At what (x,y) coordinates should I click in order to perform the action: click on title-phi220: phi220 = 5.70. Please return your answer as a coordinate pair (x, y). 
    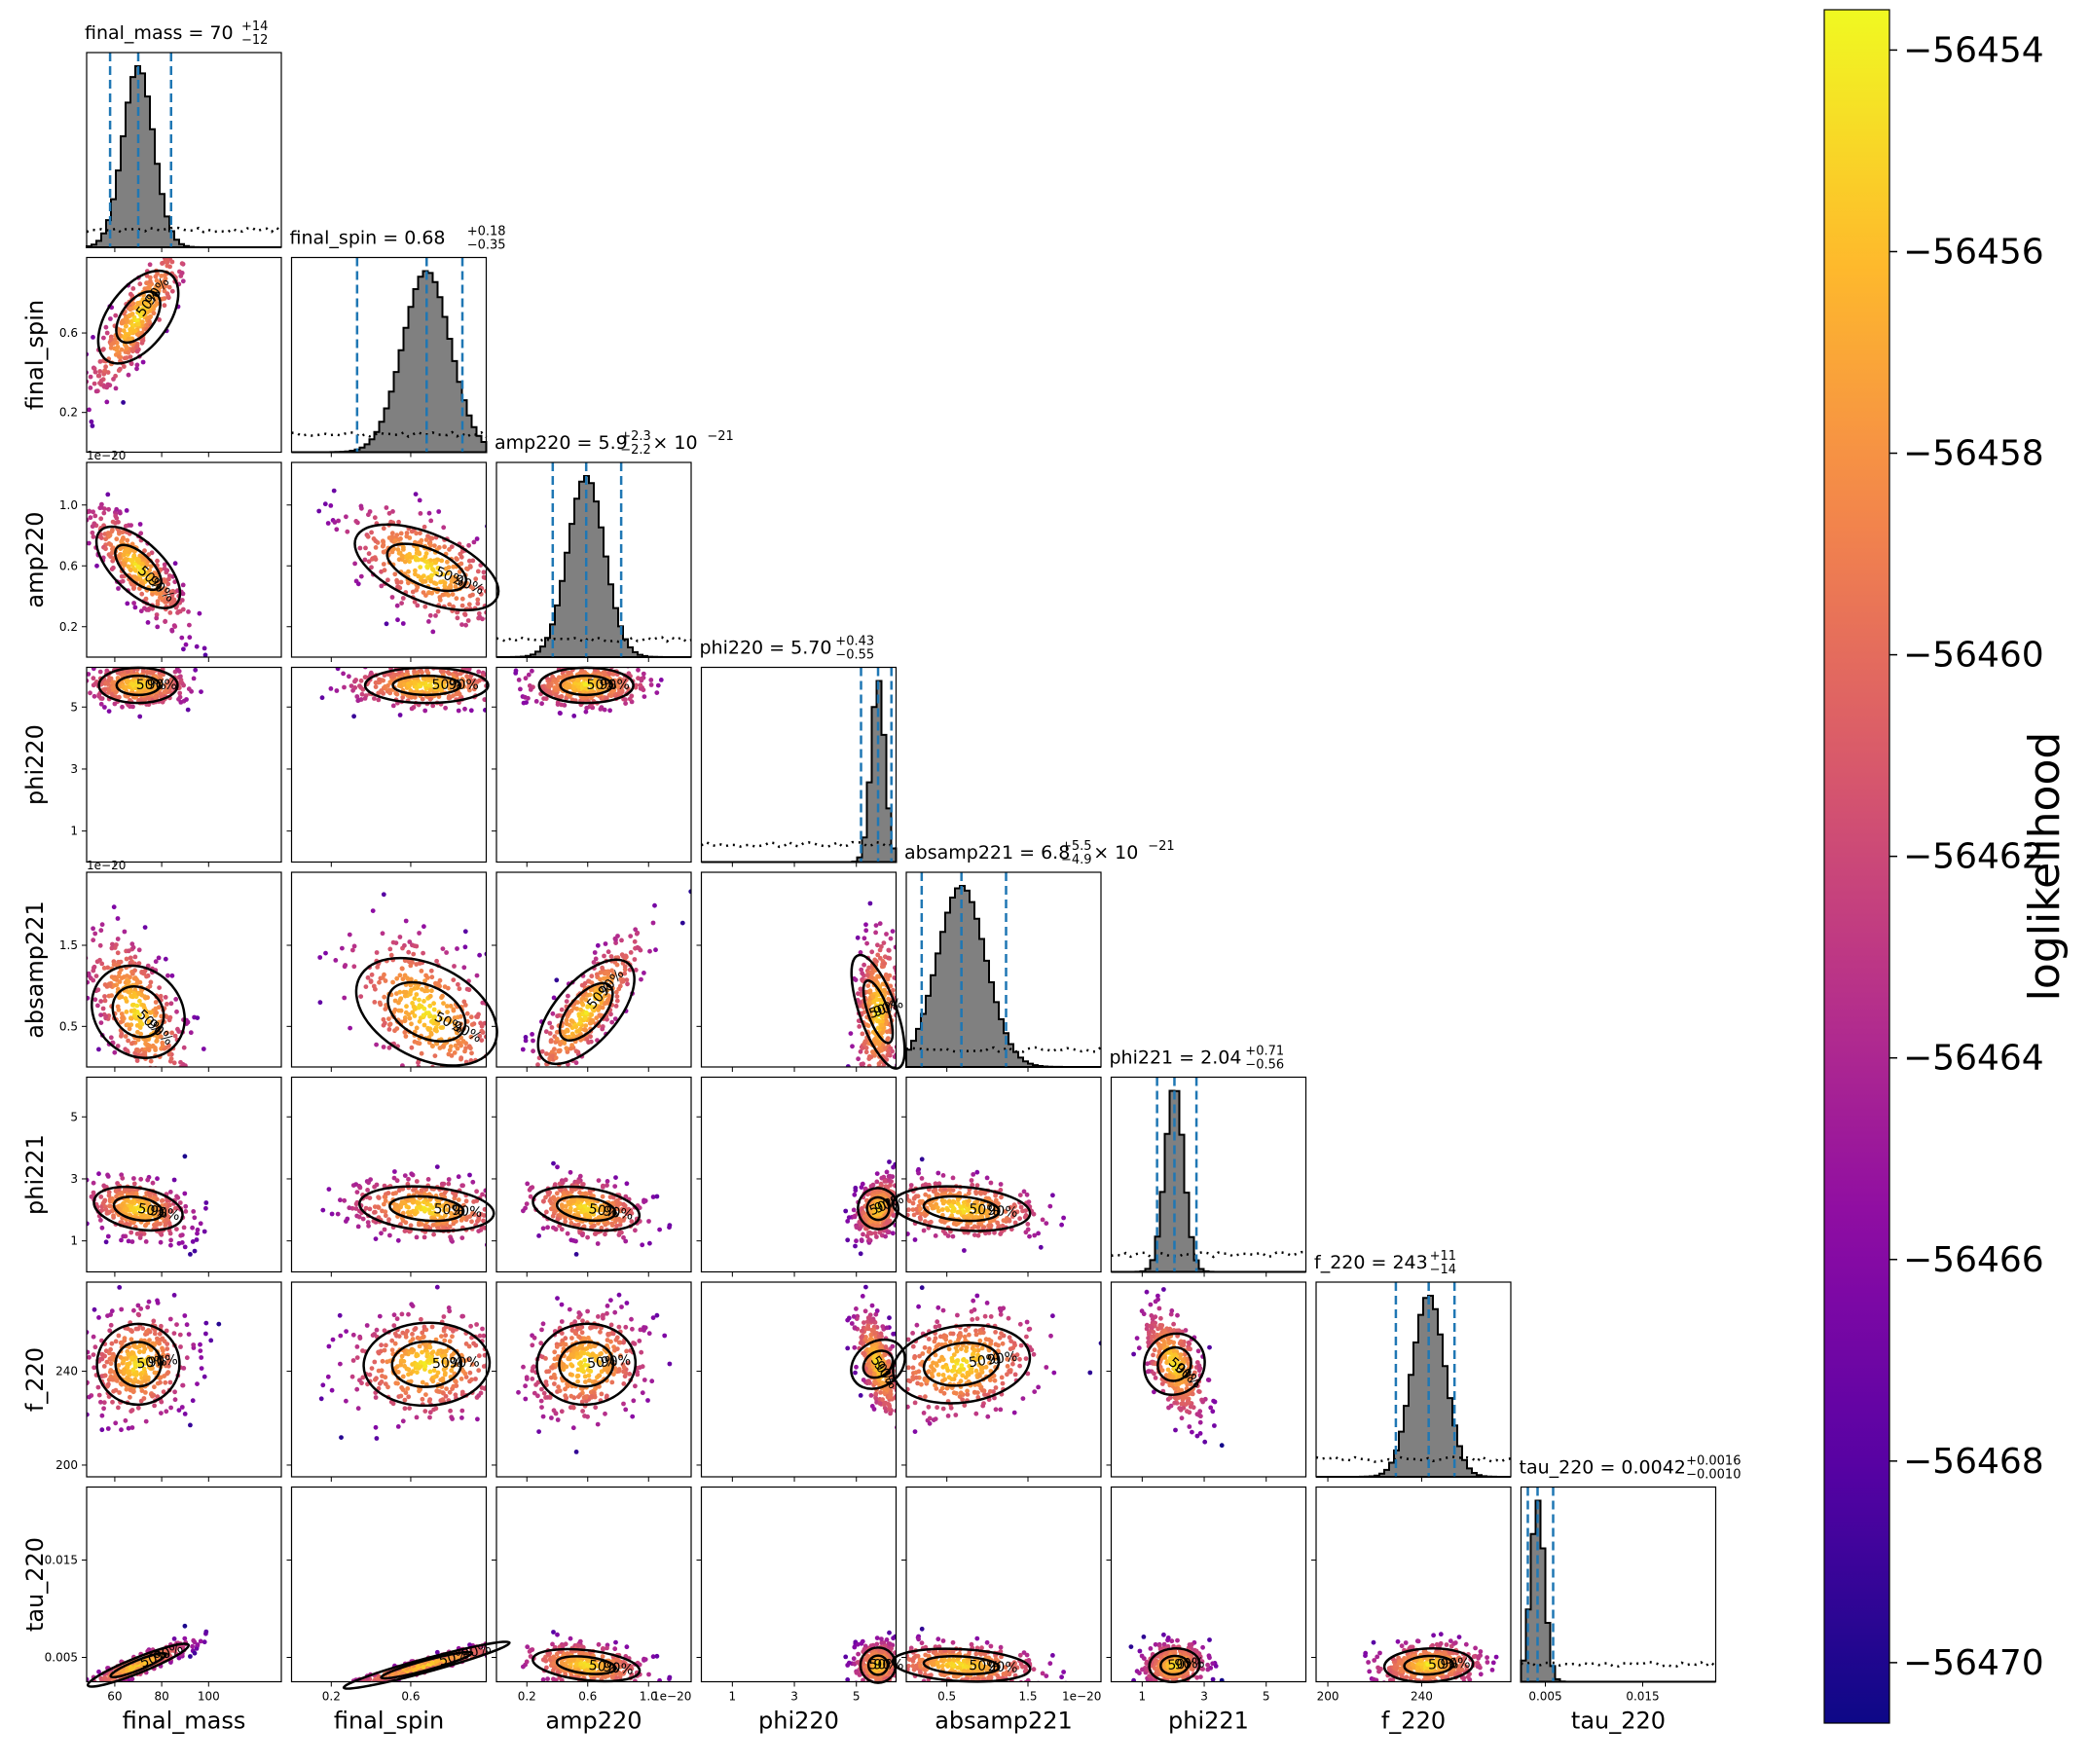
    Looking at the image, I should click on (766, 648).